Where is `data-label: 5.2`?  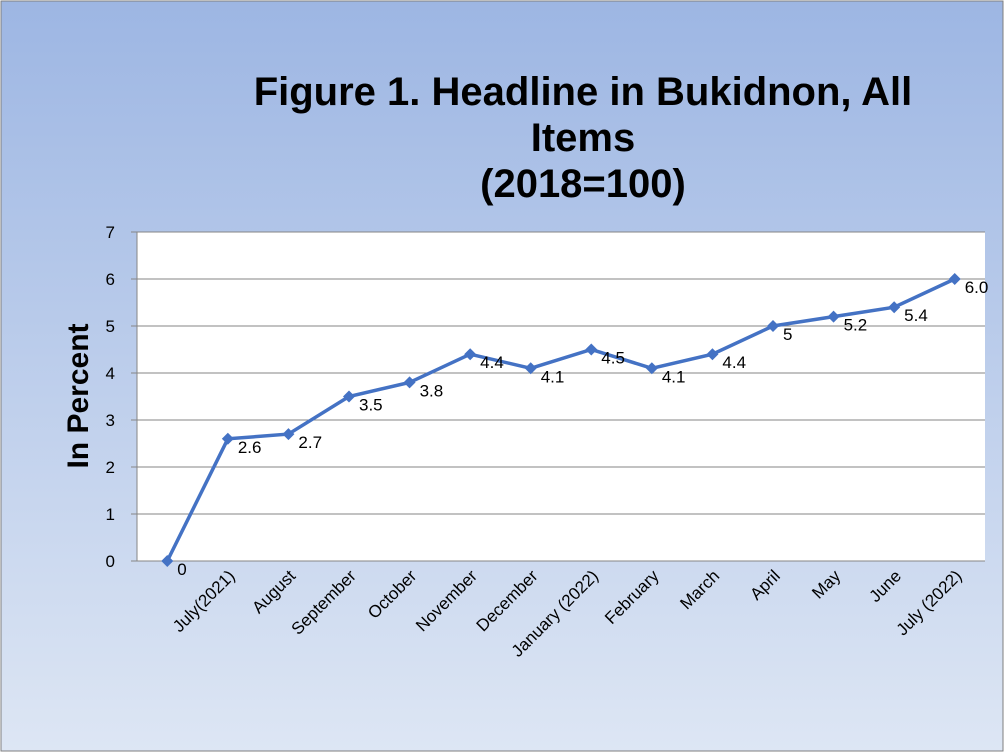
data-label: 5.2 is located at coordinates (856, 325).